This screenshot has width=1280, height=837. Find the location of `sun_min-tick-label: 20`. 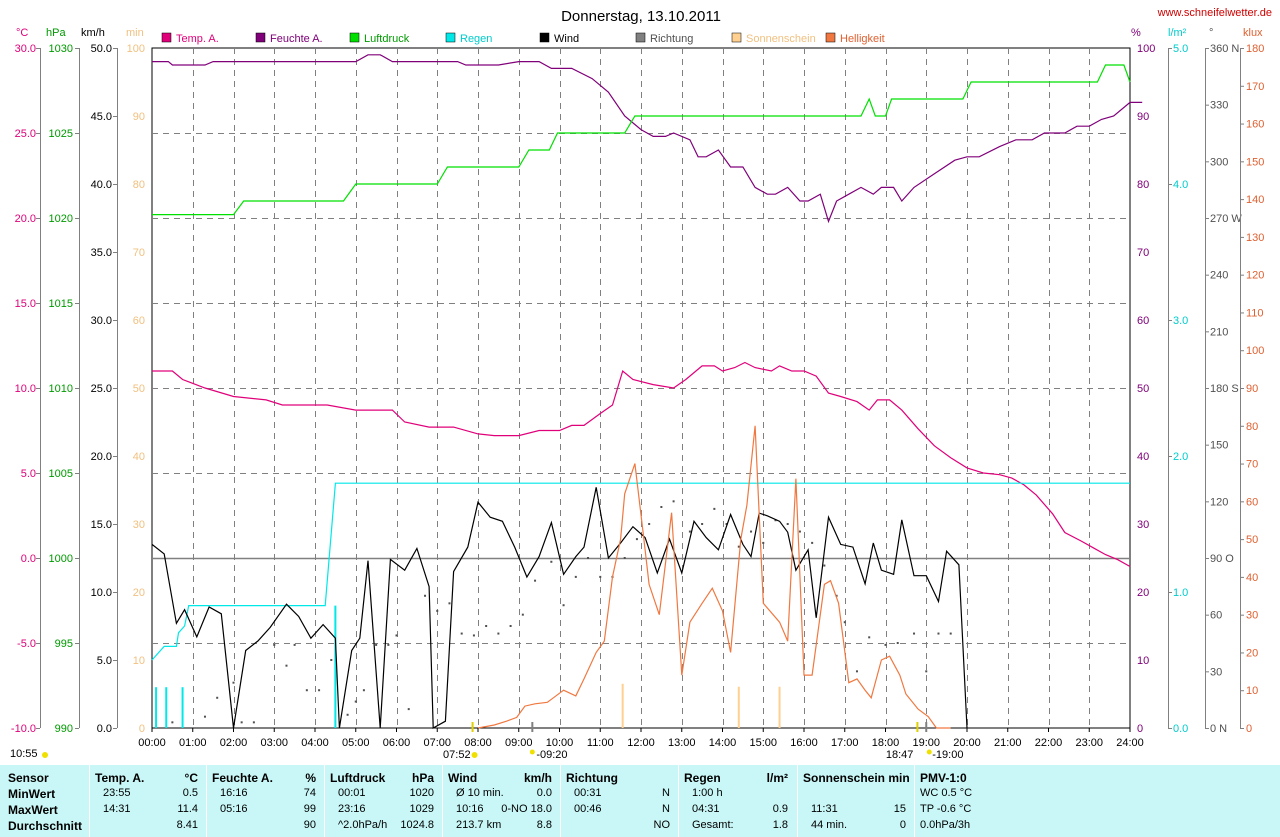

sun_min-tick-label: 20 is located at coordinates (139, 593).